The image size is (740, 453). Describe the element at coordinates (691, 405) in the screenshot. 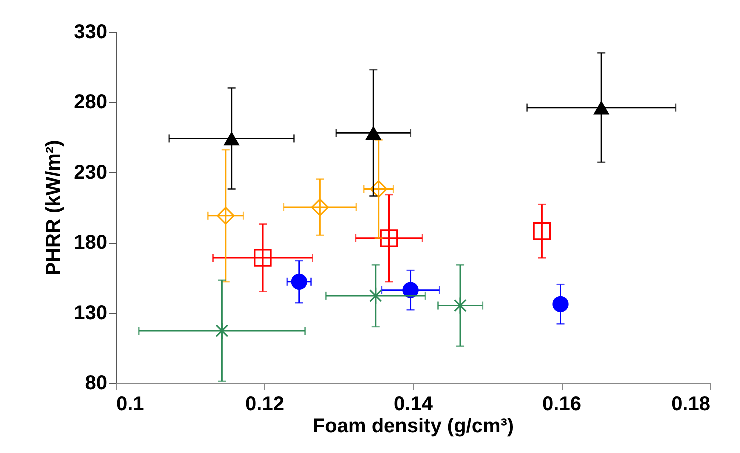

I see `x-tick-label: 0.18` at that location.